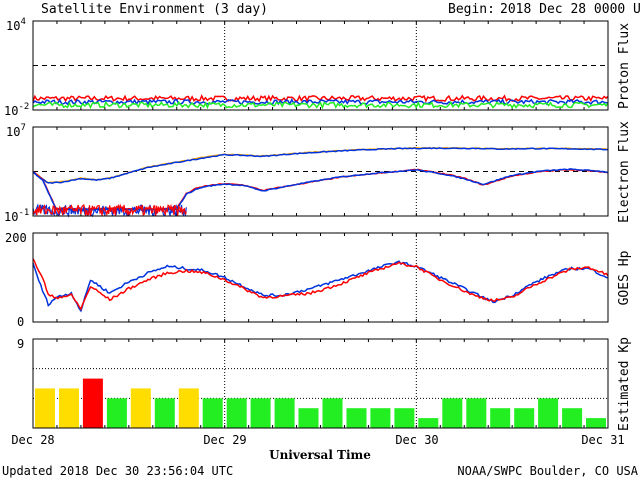 The width and height of the screenshot is (640, 480). I want to click on proton-ytick-top: 104, so click(16, 25).